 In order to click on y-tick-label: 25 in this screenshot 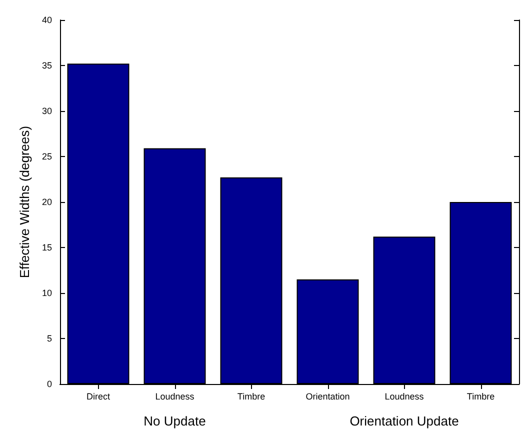, I will do `click(47, 157)`.